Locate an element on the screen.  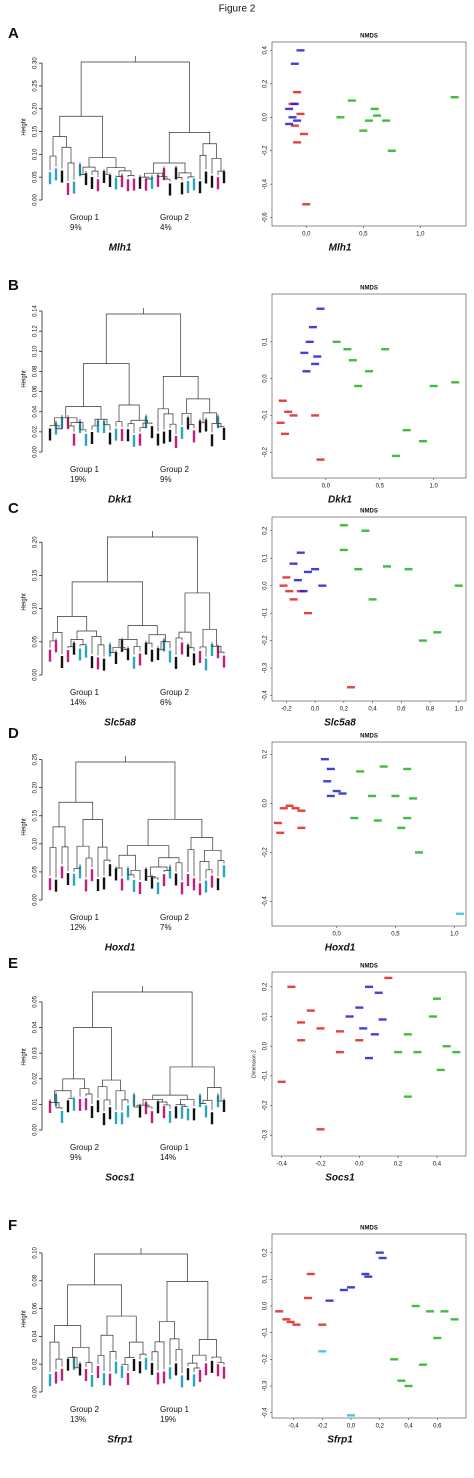
group-percent: 9% is located at coordinates (76, 227).